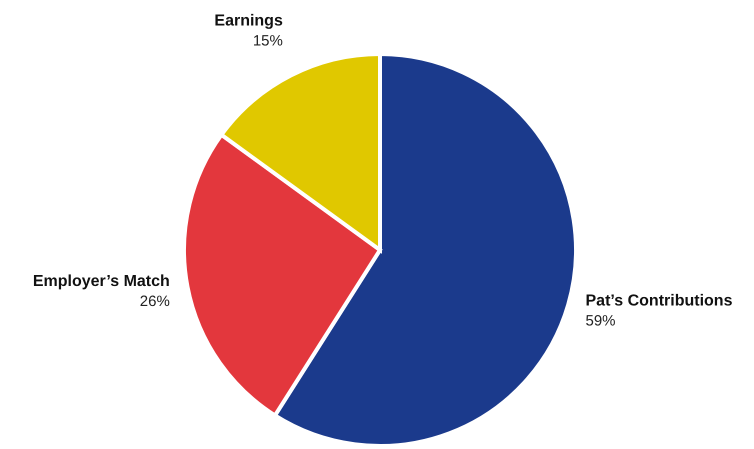 The height and width of the screenshot is (449, 754). Describe the element at coordinates (659, 301) in the screenshot. I see `slice-label: Pat’s Contributions` at that location.